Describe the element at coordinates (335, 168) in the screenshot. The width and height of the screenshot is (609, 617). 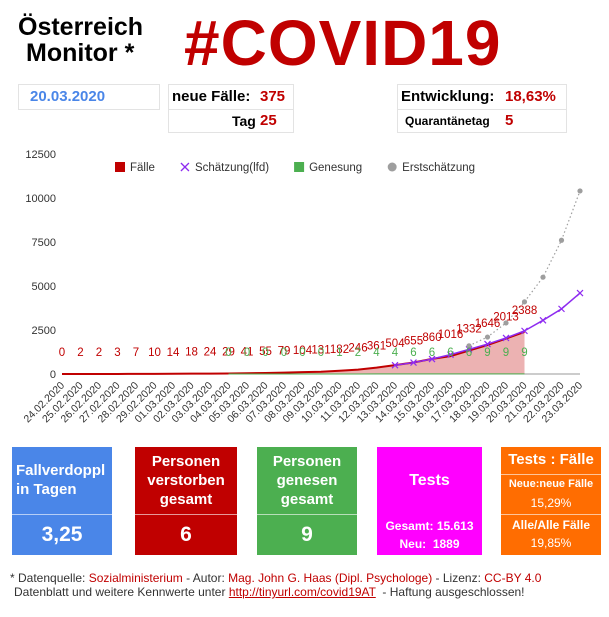
I see `legend-label: Genesung` at that location.